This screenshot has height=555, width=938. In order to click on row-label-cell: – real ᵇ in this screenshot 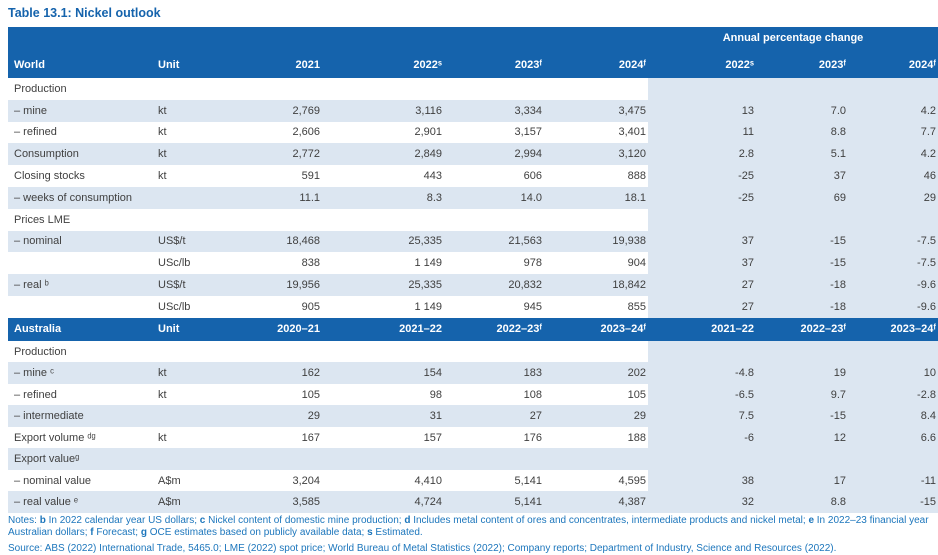, I will do `click(82, 285)`.